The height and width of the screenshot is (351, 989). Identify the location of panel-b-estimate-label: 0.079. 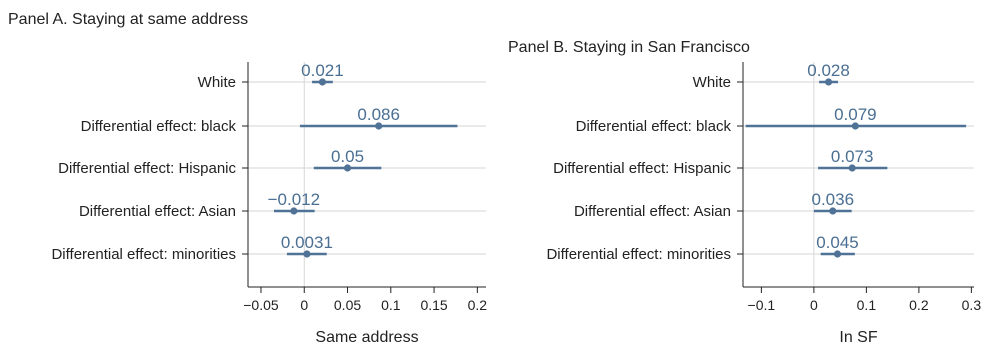
(855, 114).